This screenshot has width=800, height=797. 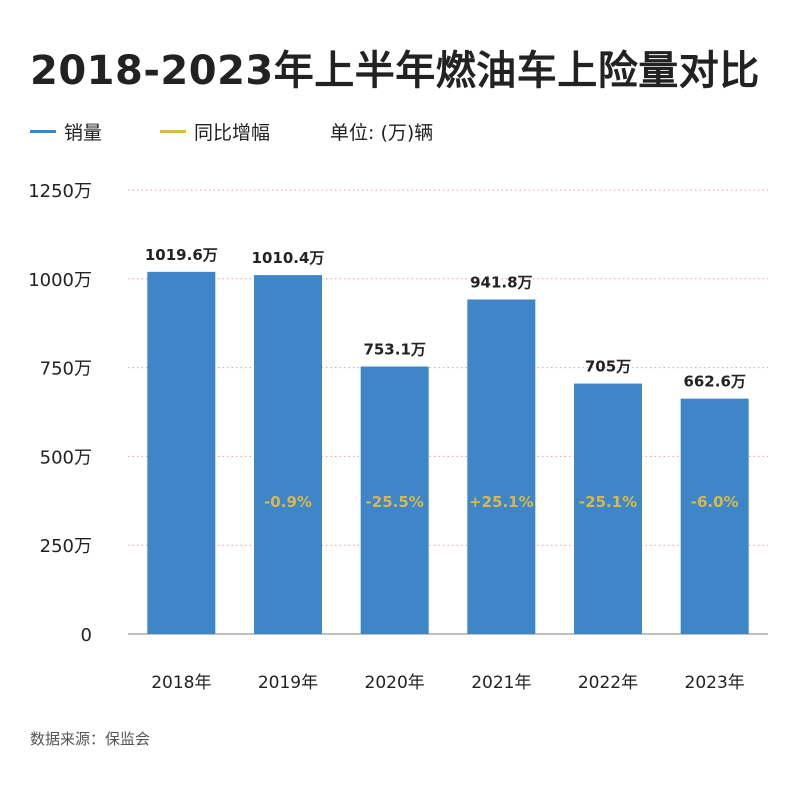 I want to click on x-tick-label: 2019年, so click(x=288, y=683).